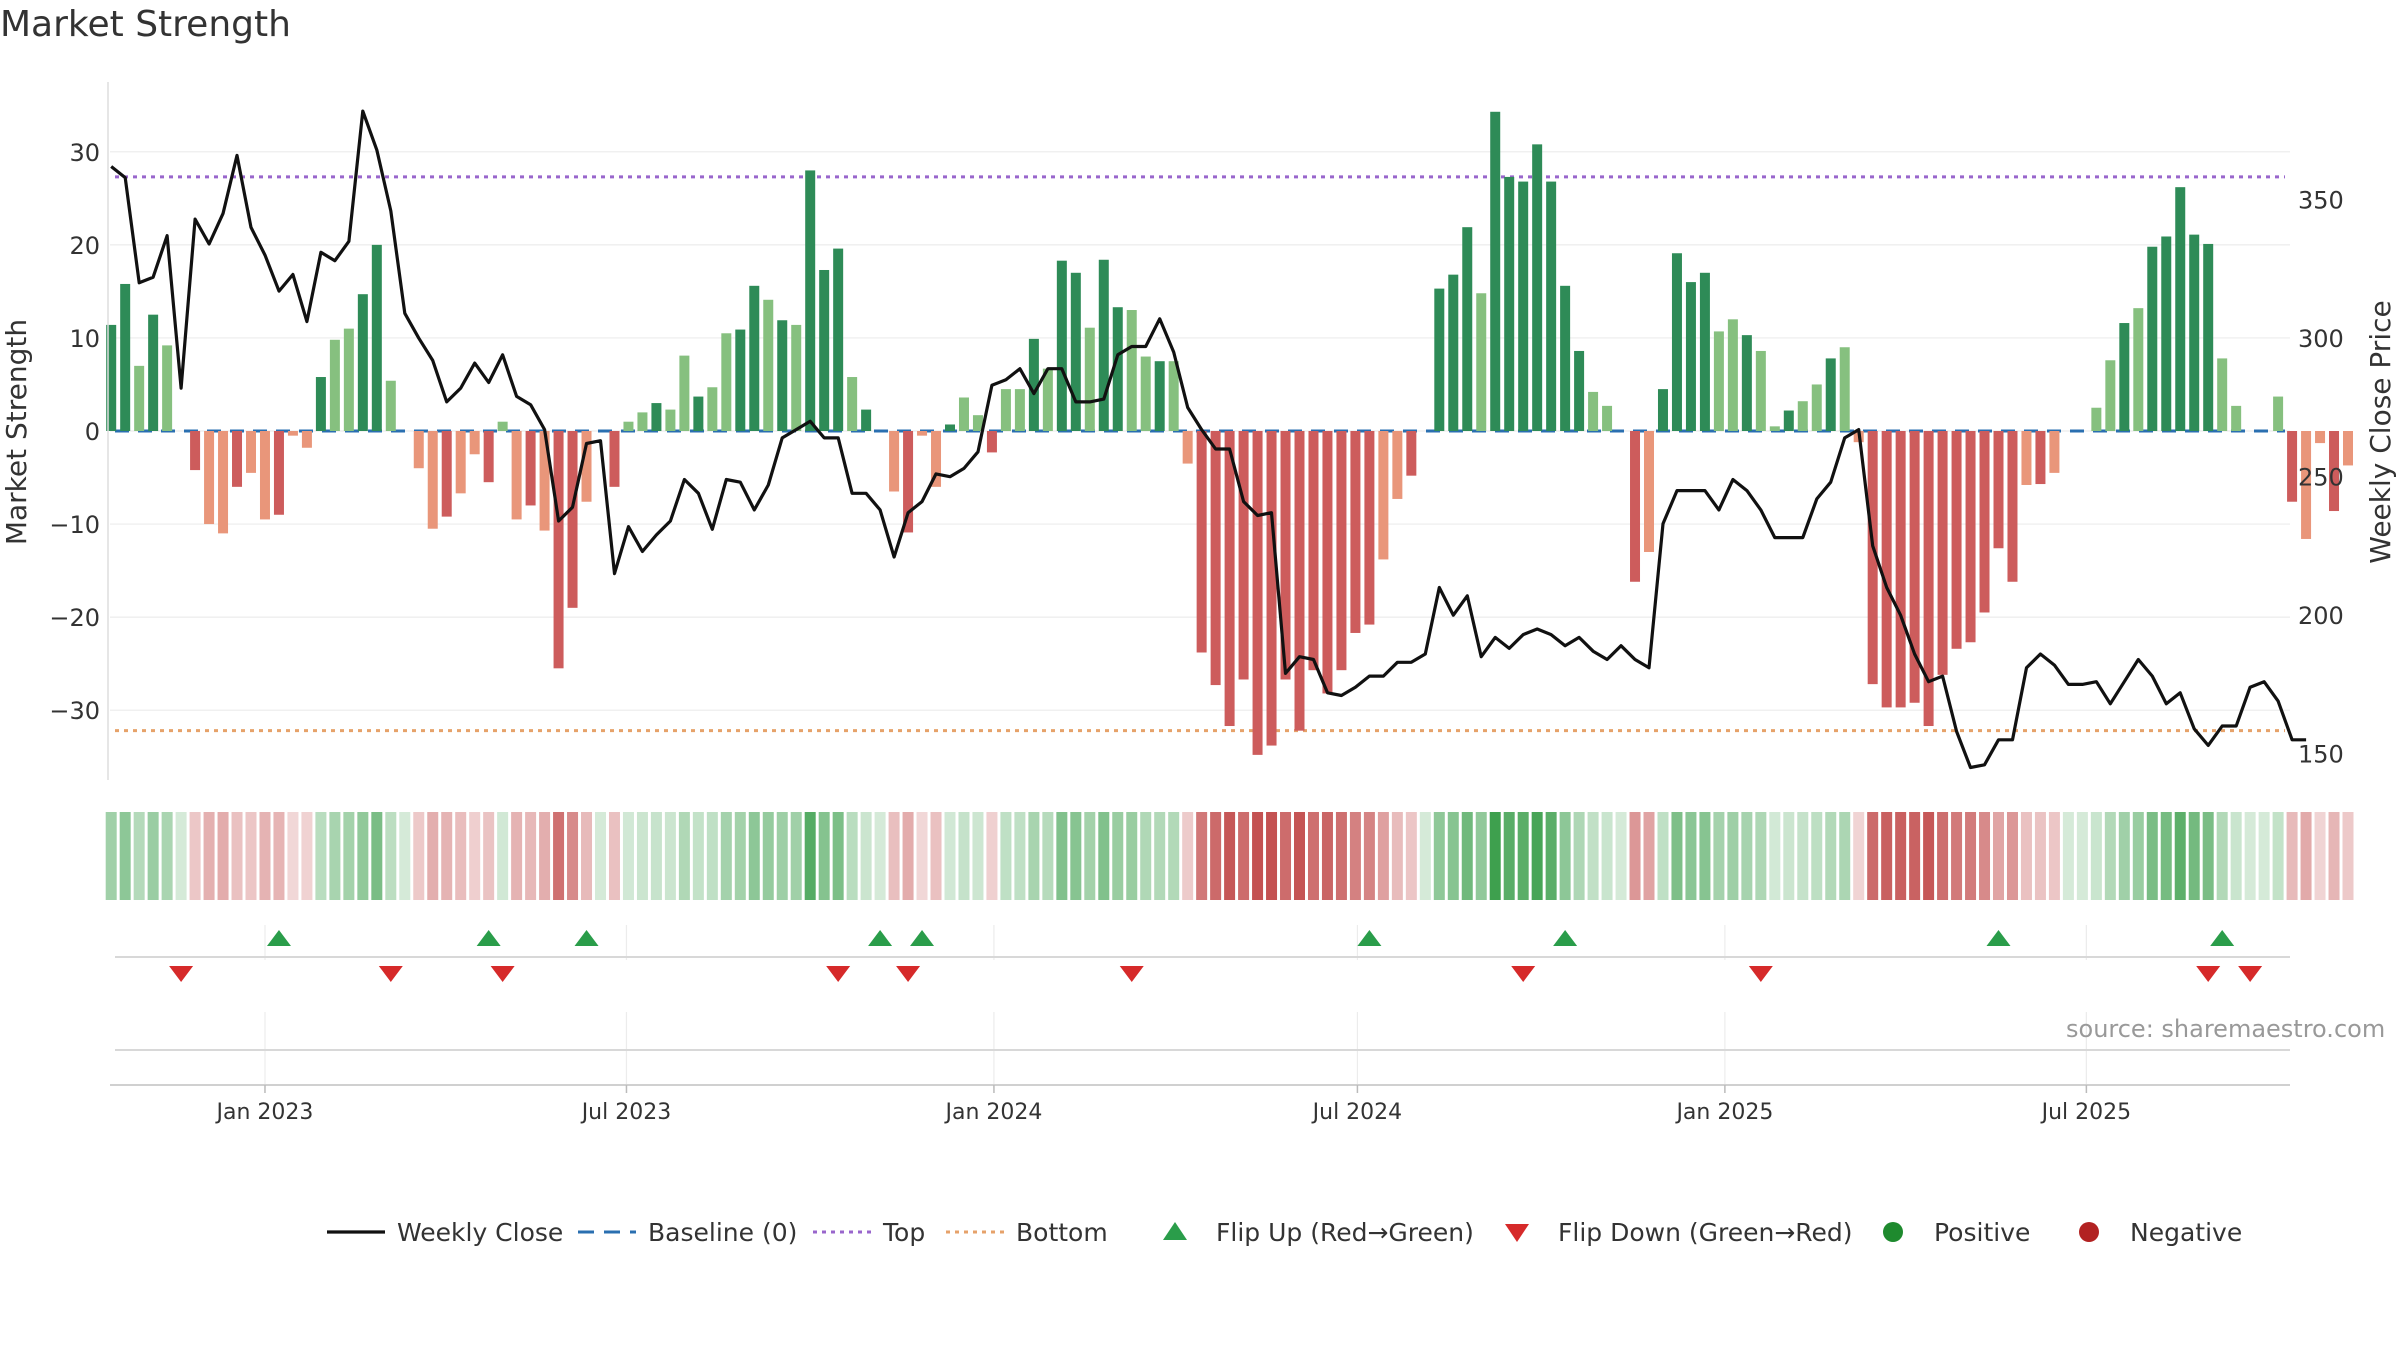  What do you see at coordinates (16, 432) in the screenshot?
I see `y-left-axis-title: Market Strength` at bounding box center [16, 432].